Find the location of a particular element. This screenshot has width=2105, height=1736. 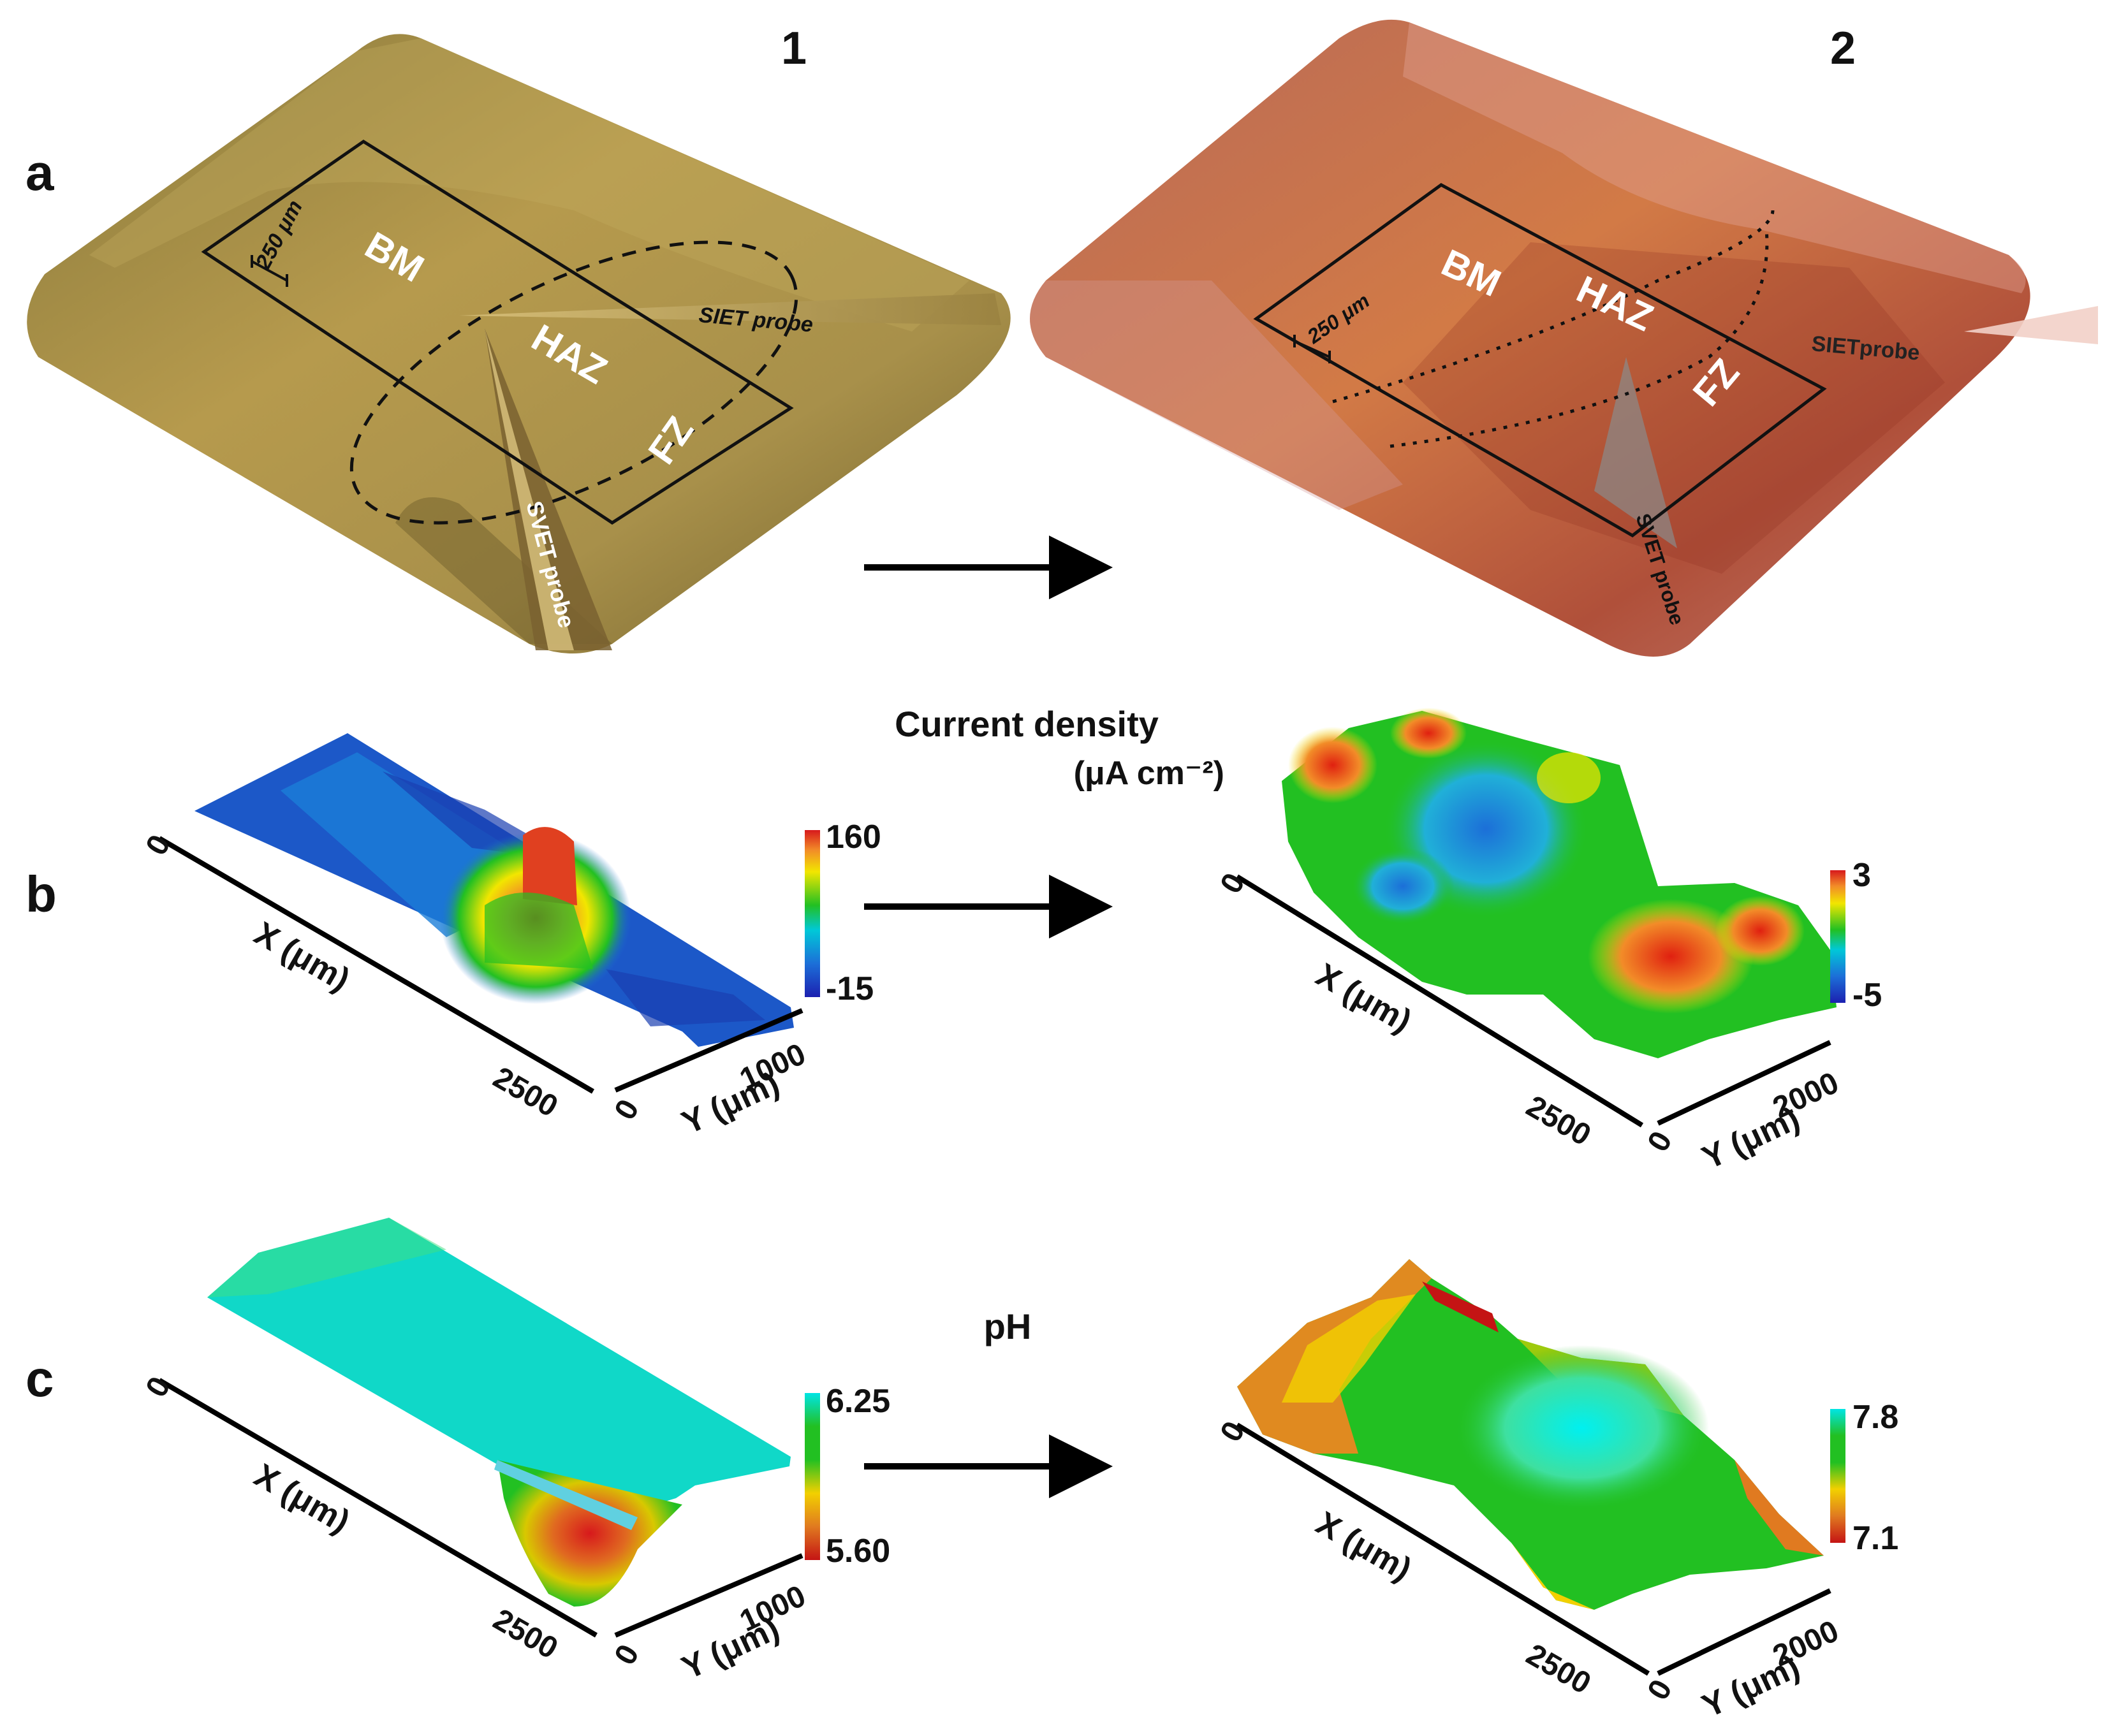

colorbar-max-b2: 3 is located at coordinates (1861, 875).